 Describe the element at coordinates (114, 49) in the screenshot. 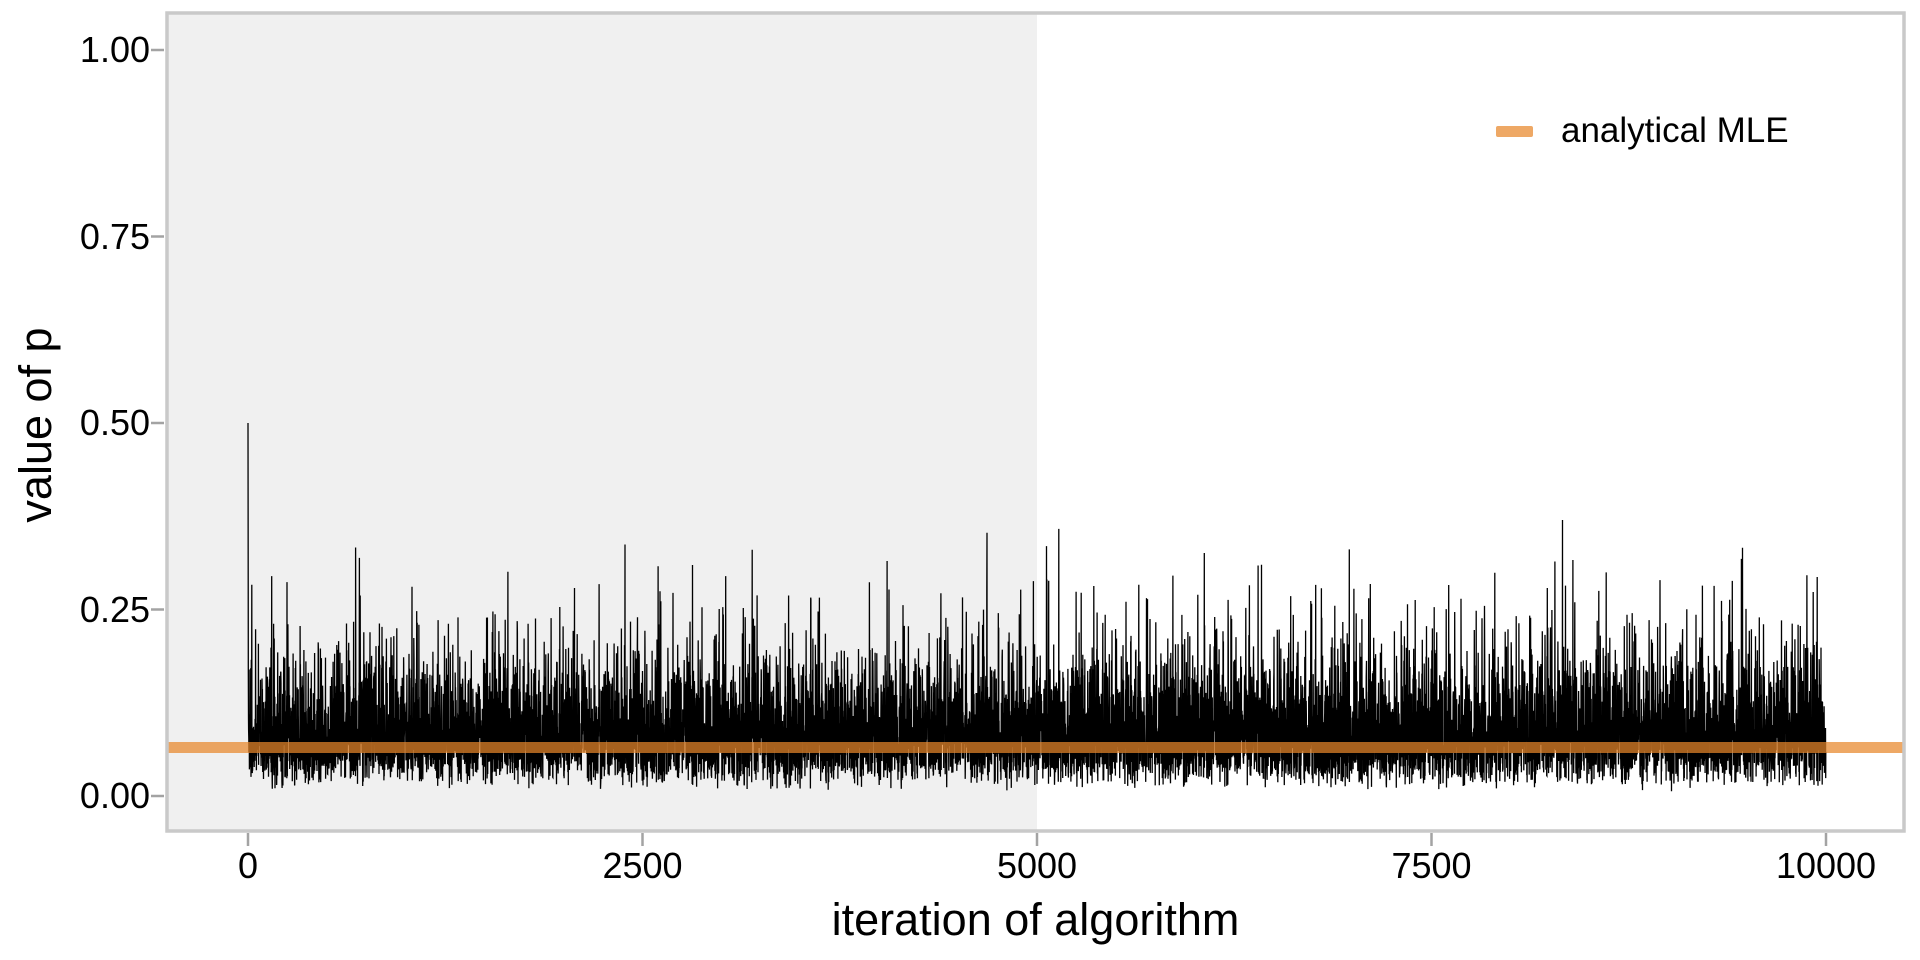

I see `y-tick-label: 1.00` at that location.